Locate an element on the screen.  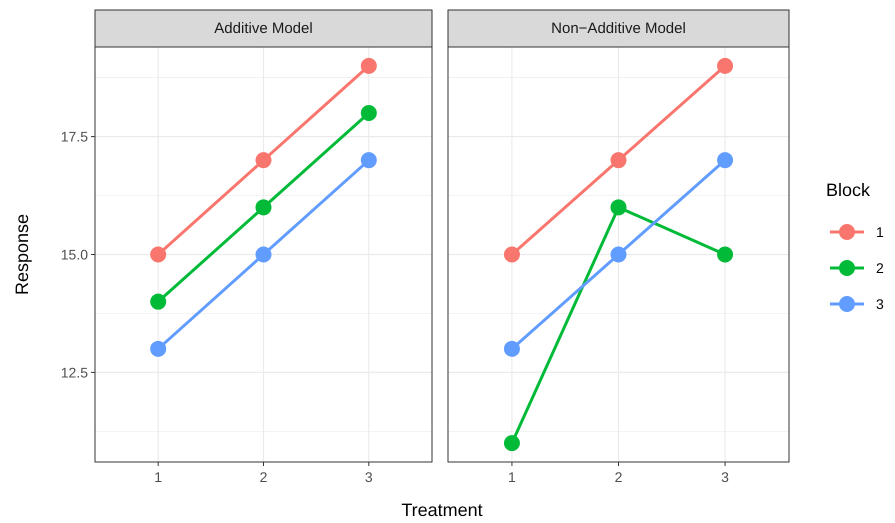
legend-label: 2 is located at coordinates (880, 268).